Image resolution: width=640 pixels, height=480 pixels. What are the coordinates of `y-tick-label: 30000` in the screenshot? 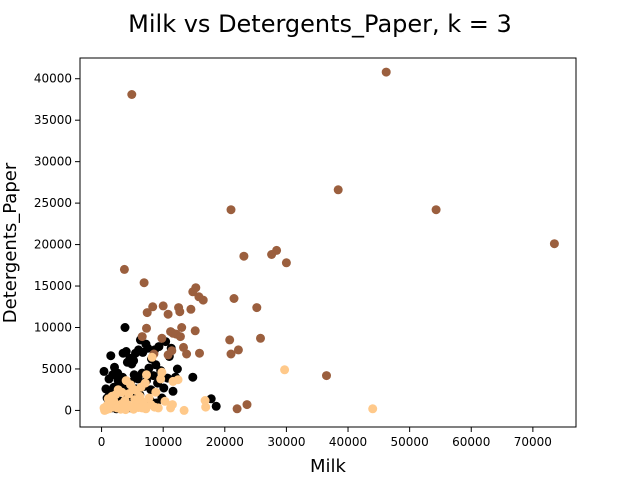 It's located at (53, 162).